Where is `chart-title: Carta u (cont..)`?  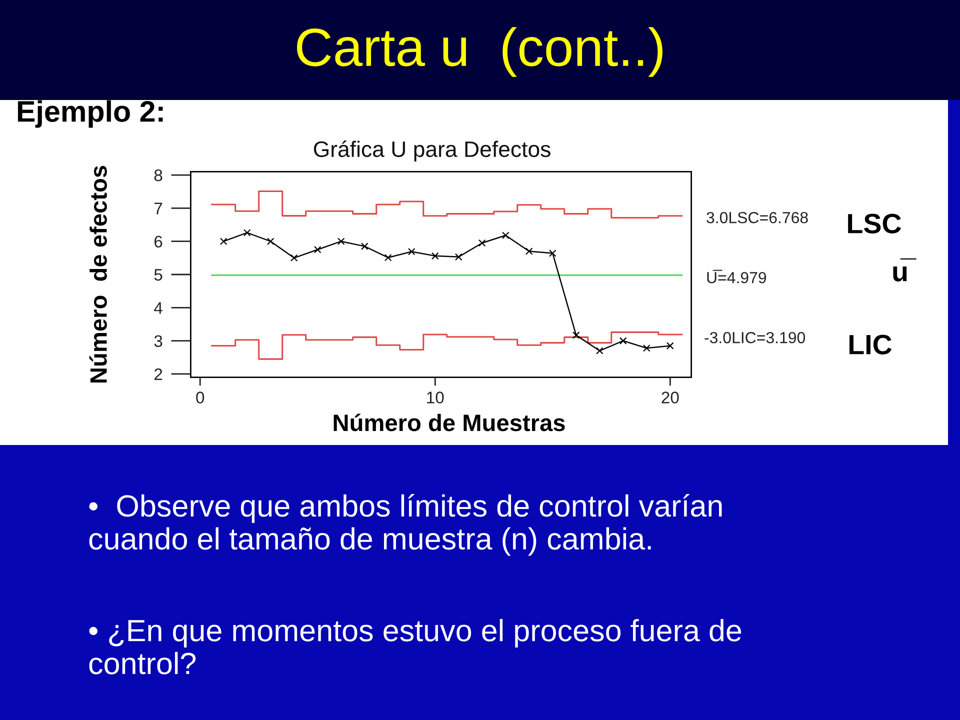
chart-title: Carta u (cont..) is located at coordinates (479, 52).